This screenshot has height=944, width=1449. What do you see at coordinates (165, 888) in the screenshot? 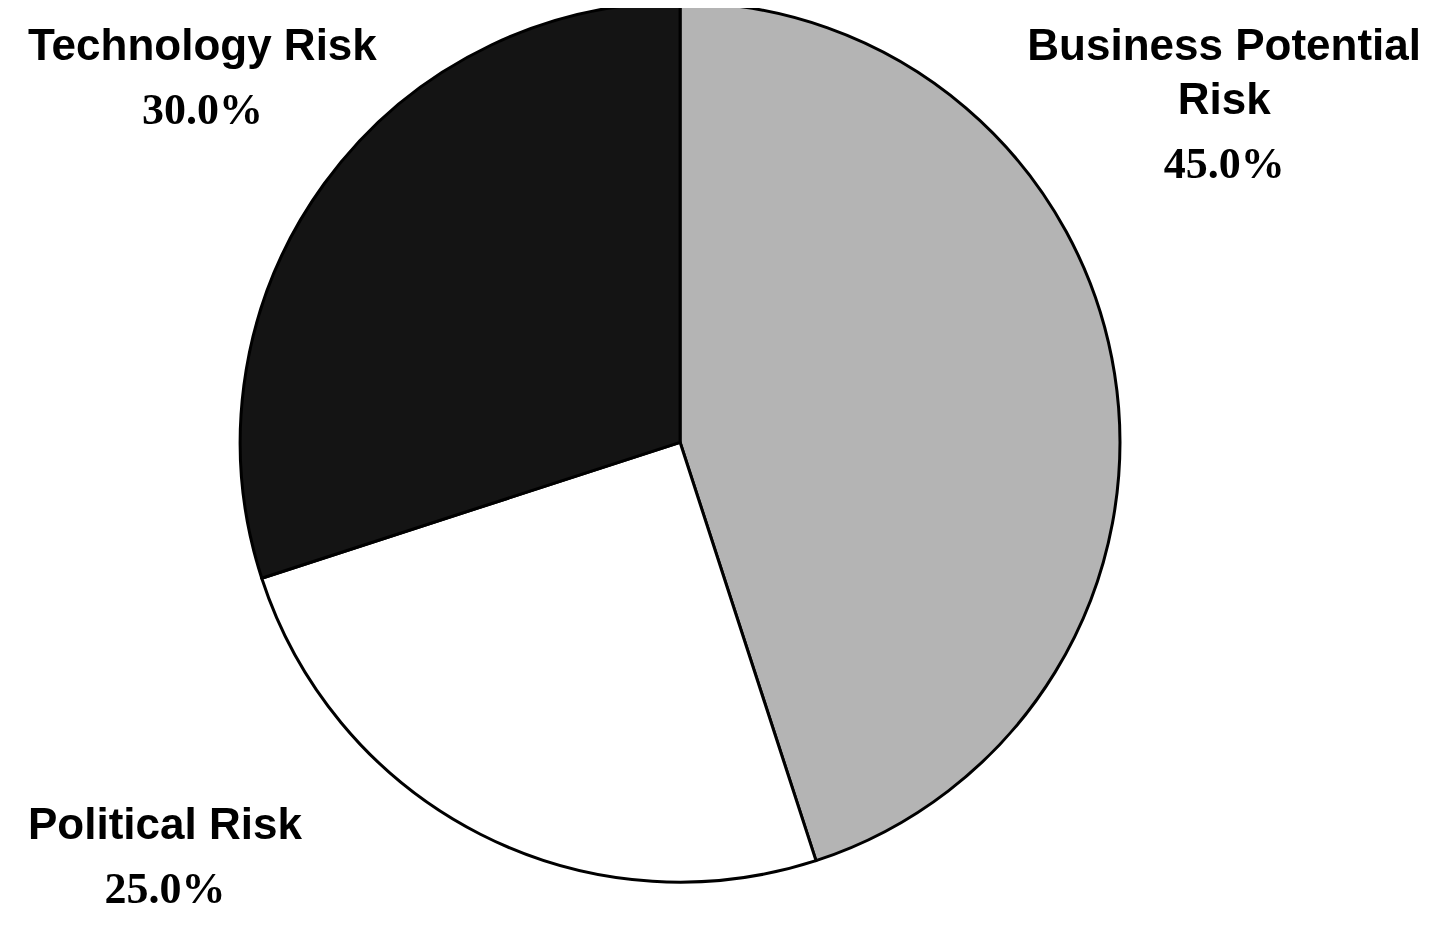
I see `data-label: 25.0%` at bounding box center [165, 888].